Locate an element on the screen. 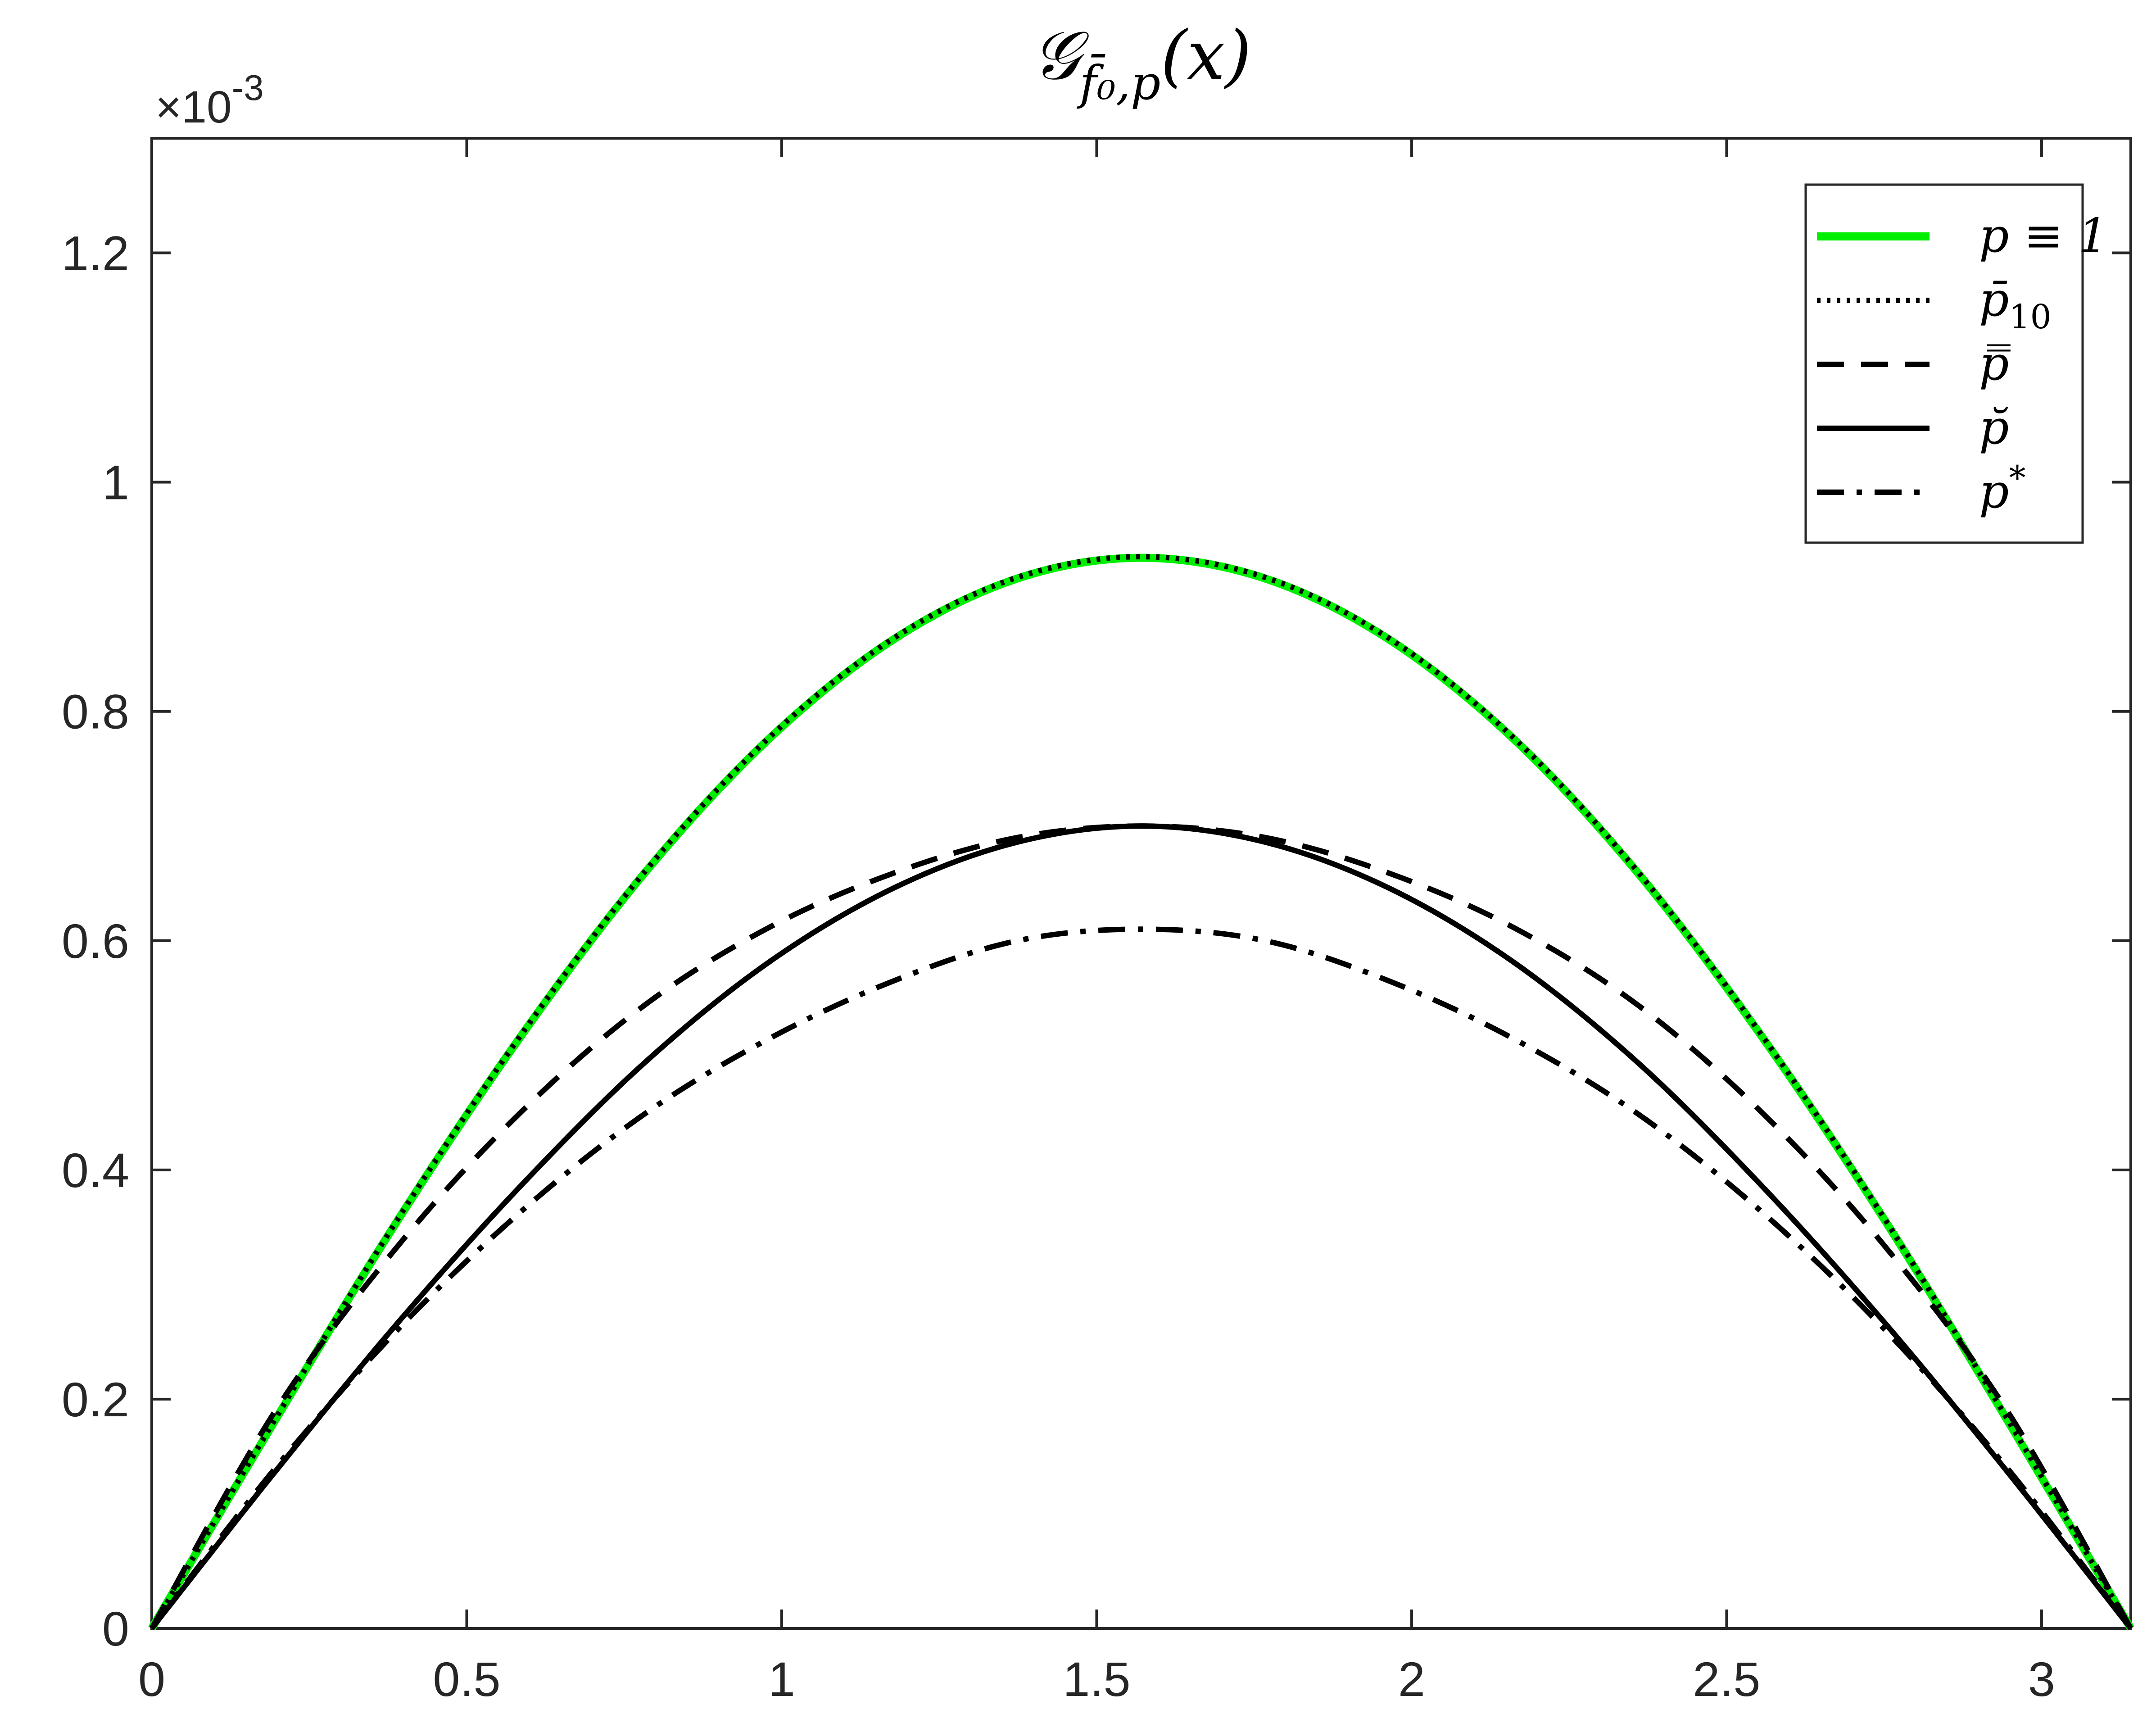 This screenshot has width=2156, height=1723. legend: p ≡ 1 p̄10p̿ p̆p* is located at coordinates (1956, 363).